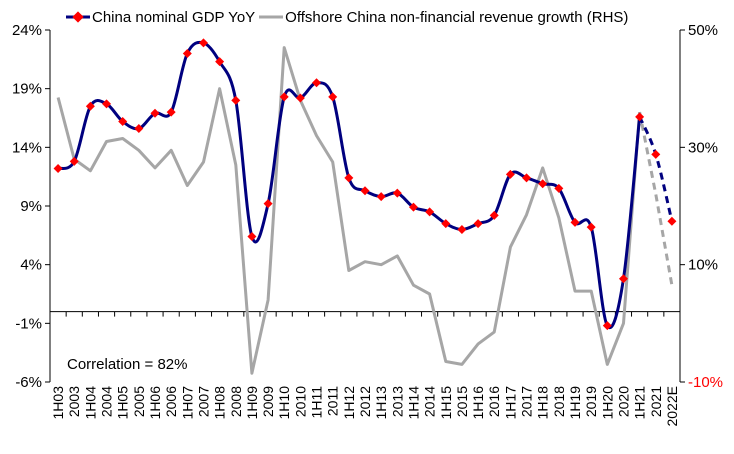 This screenshot has height=454, width=734. I want to click on right-tick-label: 10%, so click(703, 265).